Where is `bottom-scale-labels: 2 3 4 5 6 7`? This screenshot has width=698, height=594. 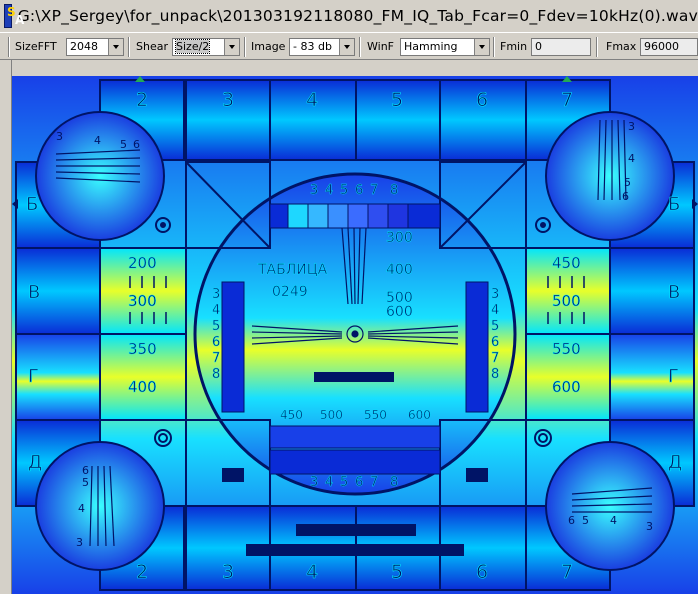 bottom-scale-labels: 2 3 4 5 6 7 is located at coordinates (355, 572).